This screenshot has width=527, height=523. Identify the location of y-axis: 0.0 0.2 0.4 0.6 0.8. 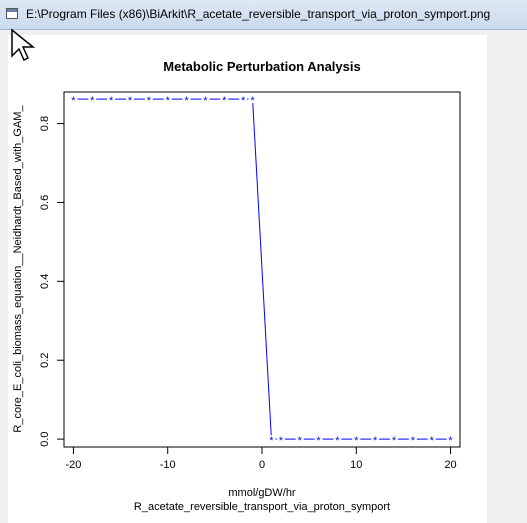
(51, 281).